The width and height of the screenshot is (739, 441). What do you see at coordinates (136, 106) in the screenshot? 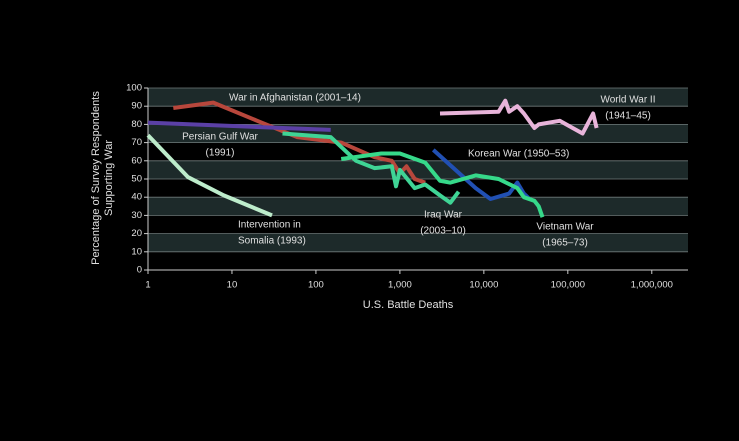
I see `y-tick-label: 90` at bounding box center [136, 106].